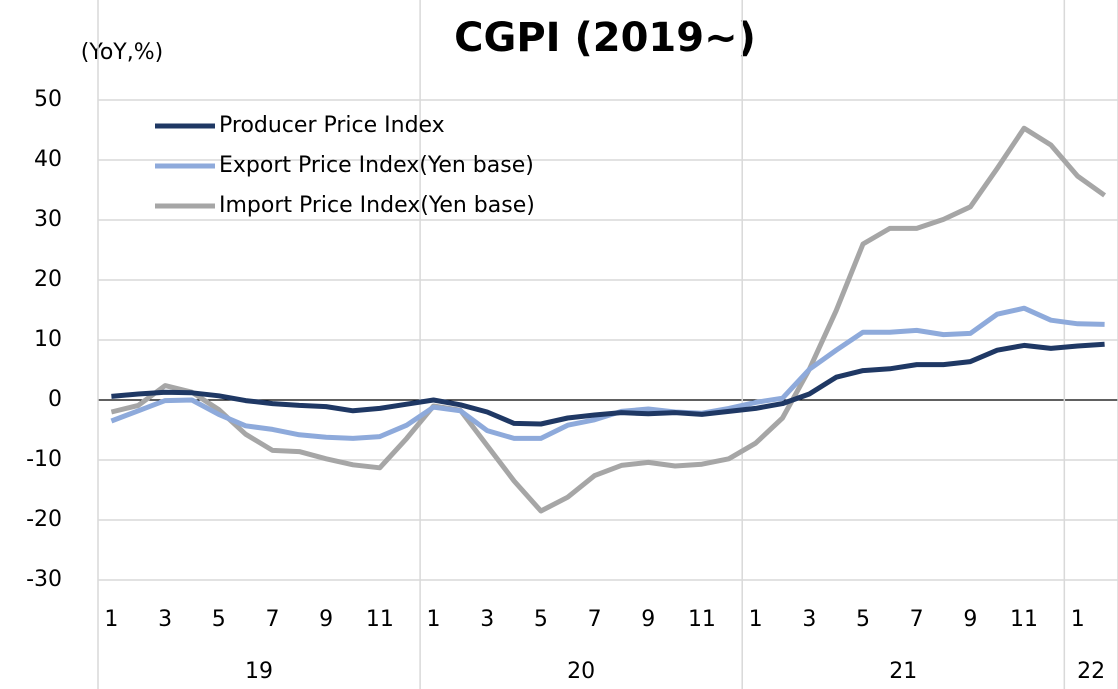 Image resolution: width=1118 pixels, height=689 pixels. I want to click on y-tick-label: 40, so click(48, 159).